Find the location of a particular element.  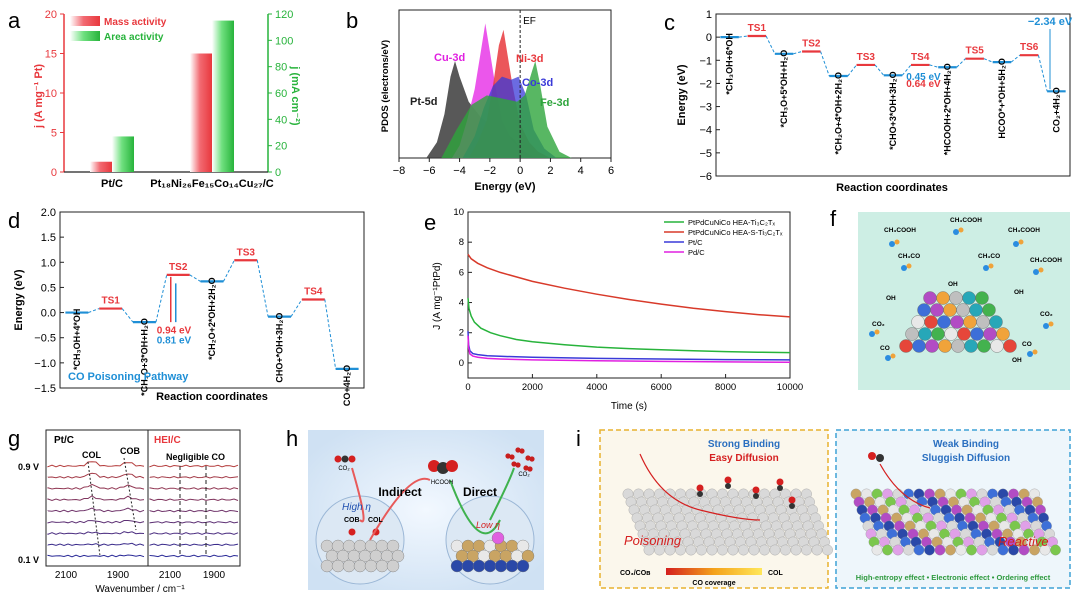

g-cob-guide is located at coordinates (130, 494).